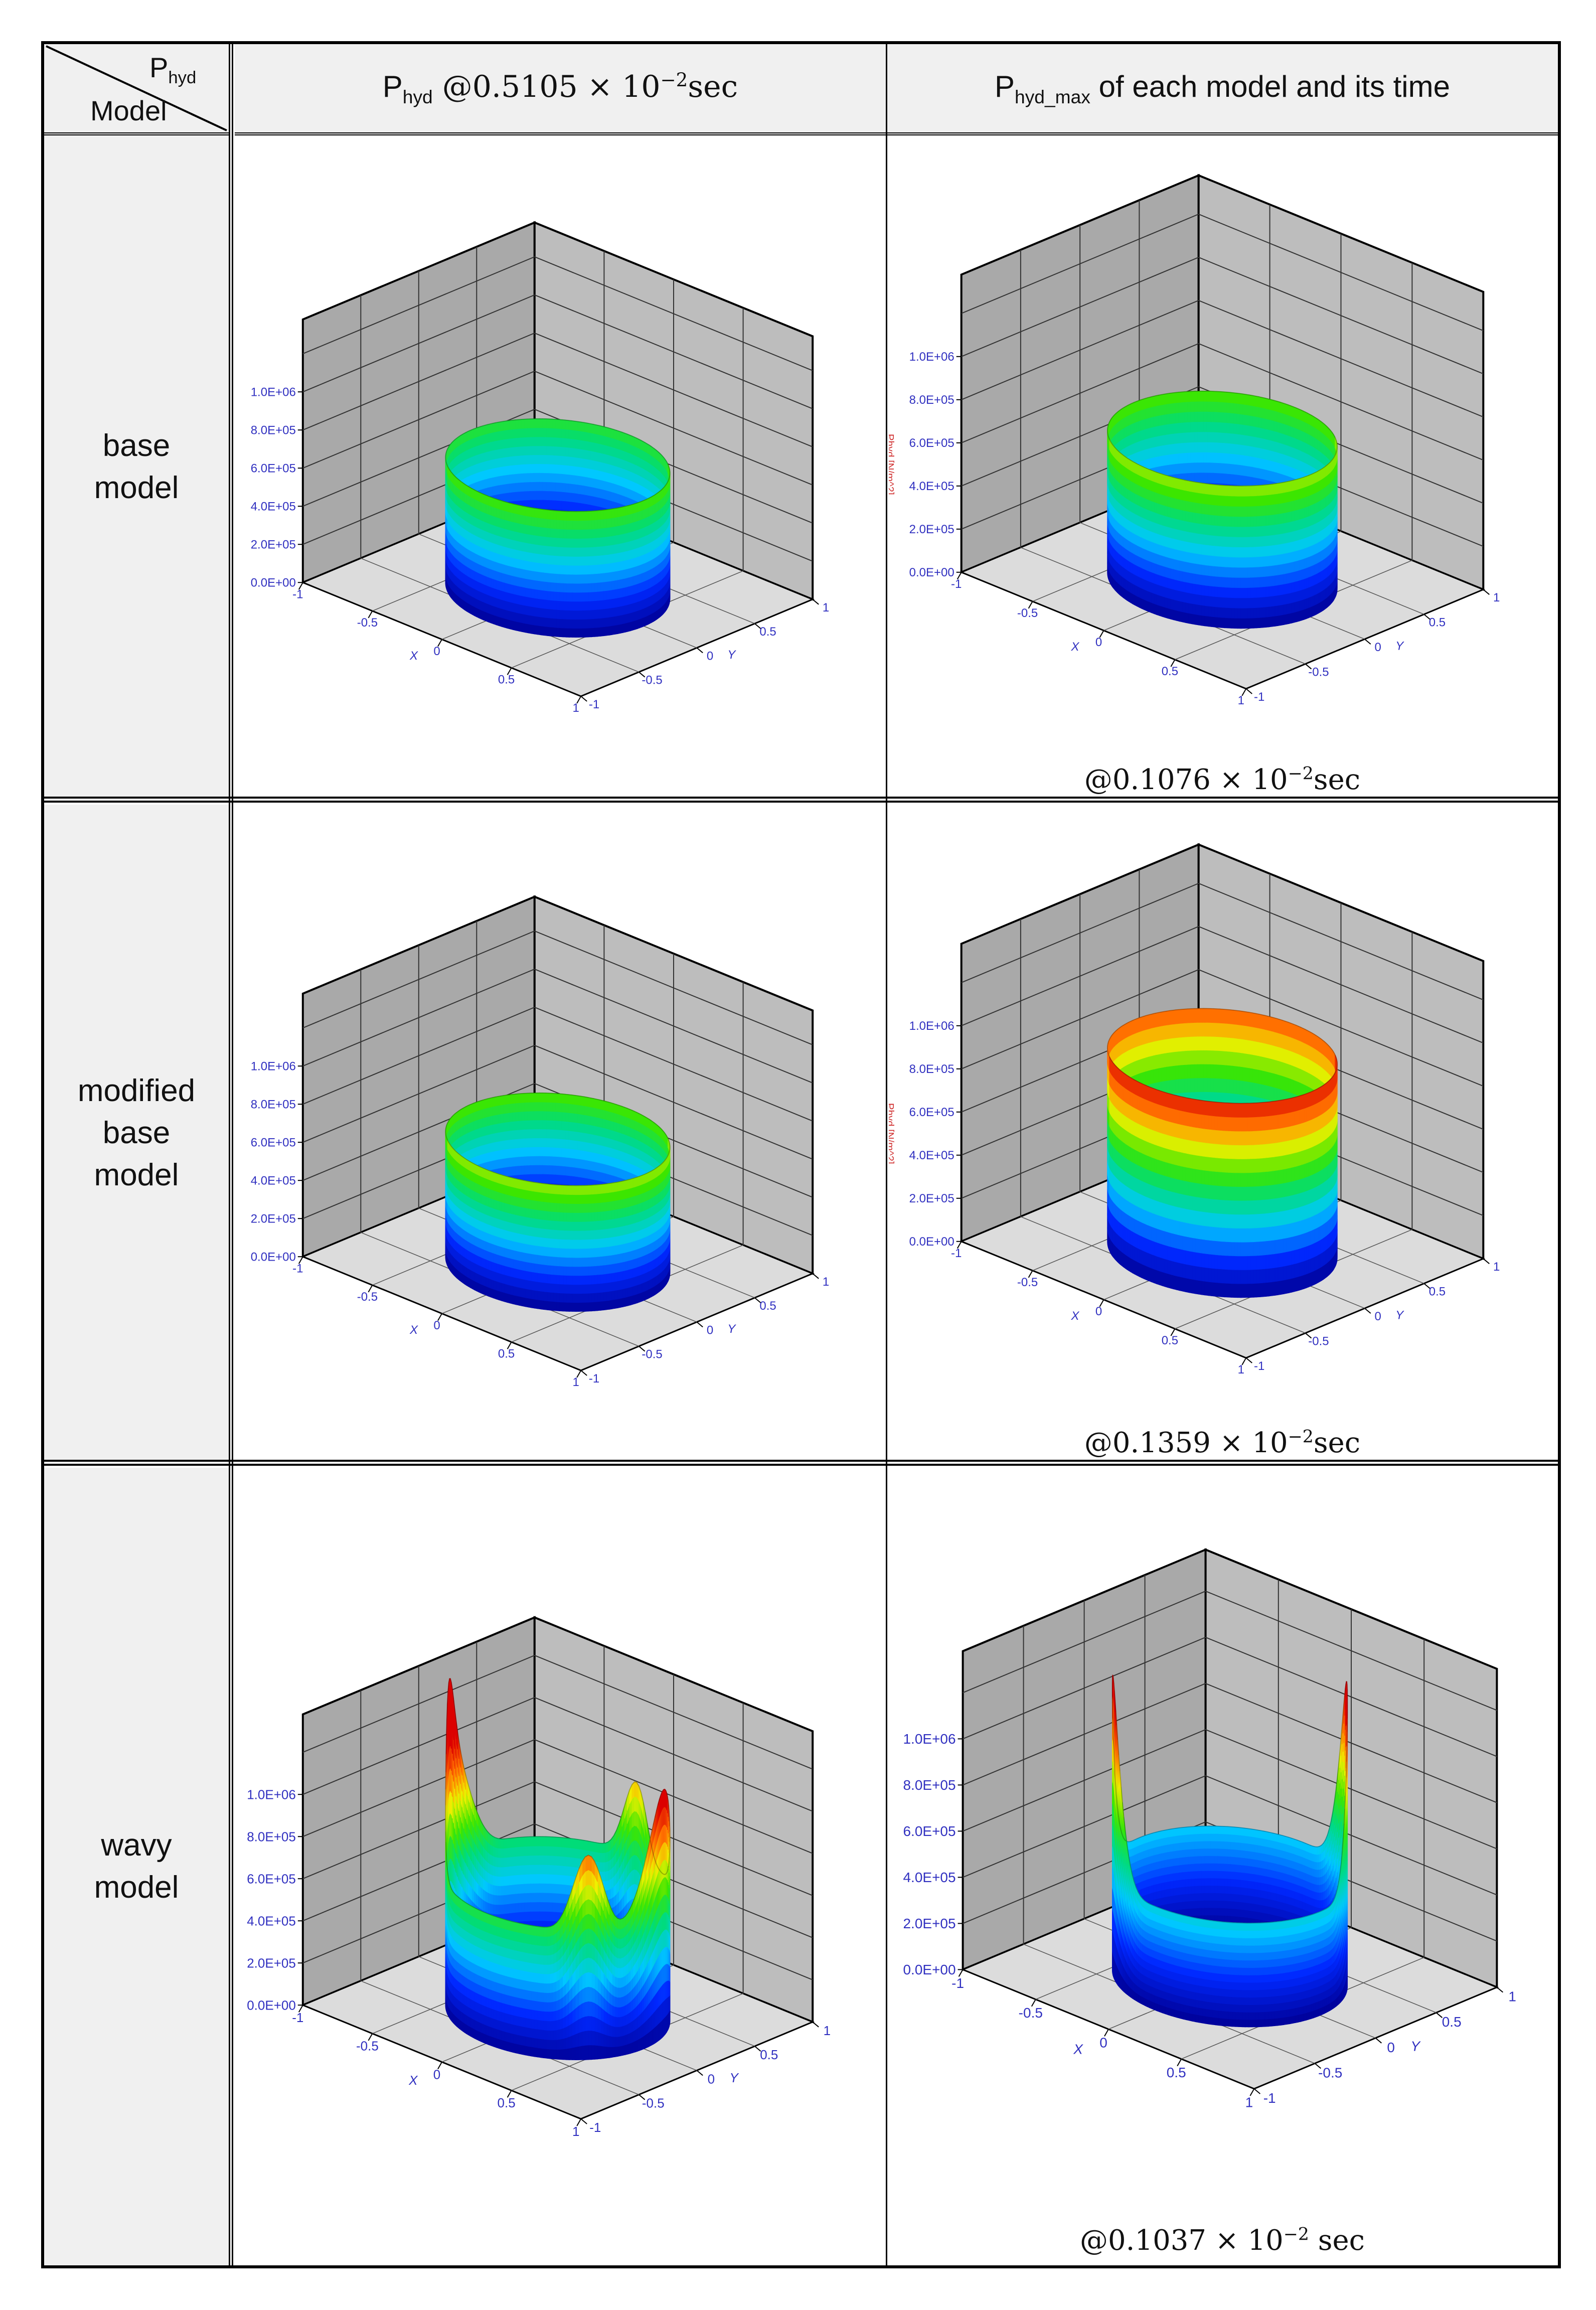 Image resolution: width=1596 pixels, height=2310 pixels. What do you see at coordinates (1222, 779) in the screenshot?
I see `caption-base-max: @0.1076 × 10−2sec` at bounding box center [1222, 779].